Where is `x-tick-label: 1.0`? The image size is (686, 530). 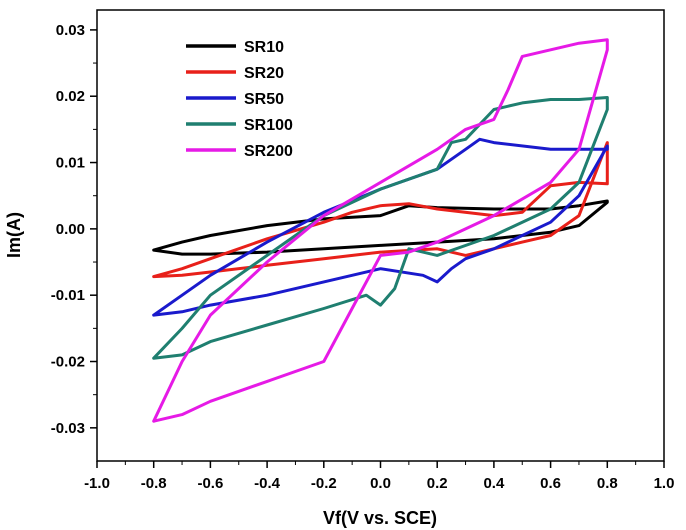 x-tick-label: 1.0 is located at coordinates (664, 483).